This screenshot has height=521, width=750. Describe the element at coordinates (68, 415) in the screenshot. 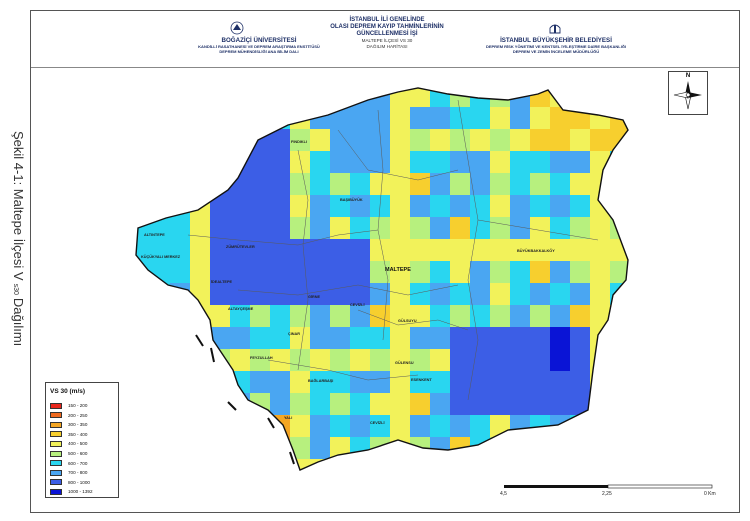

I see `legend-row: 200 - 250` at that location.